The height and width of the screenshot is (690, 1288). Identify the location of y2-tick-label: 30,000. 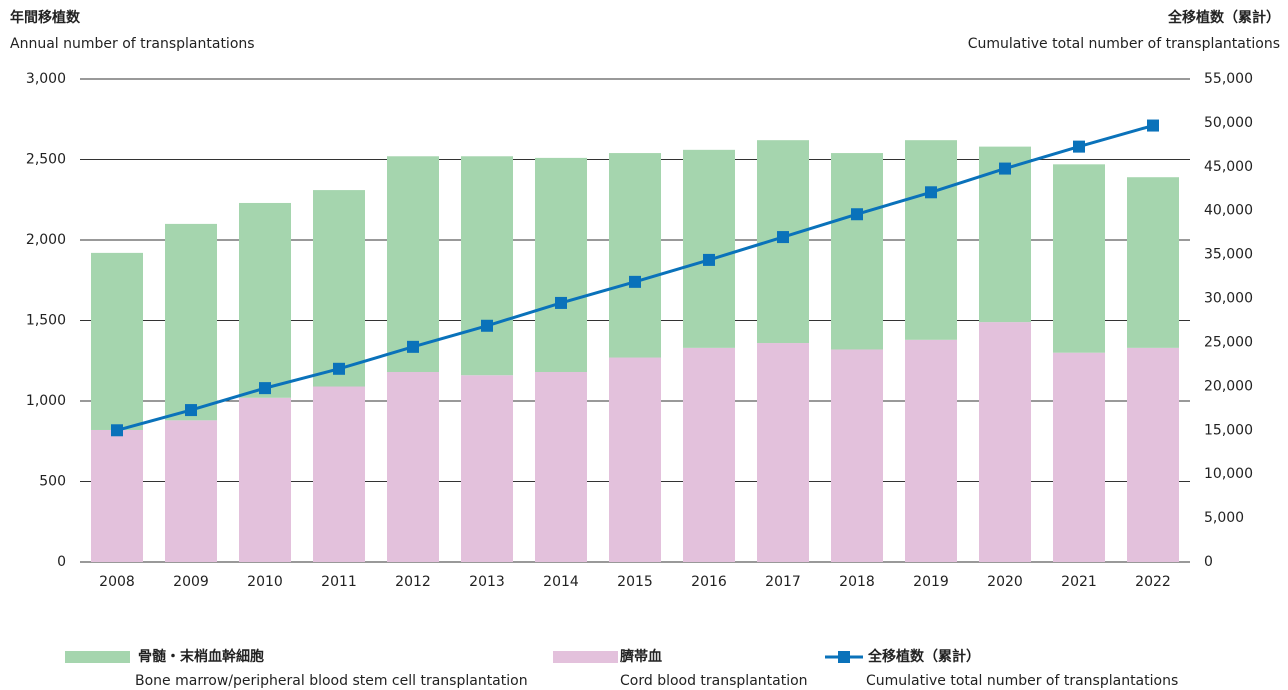
(1228, 299).